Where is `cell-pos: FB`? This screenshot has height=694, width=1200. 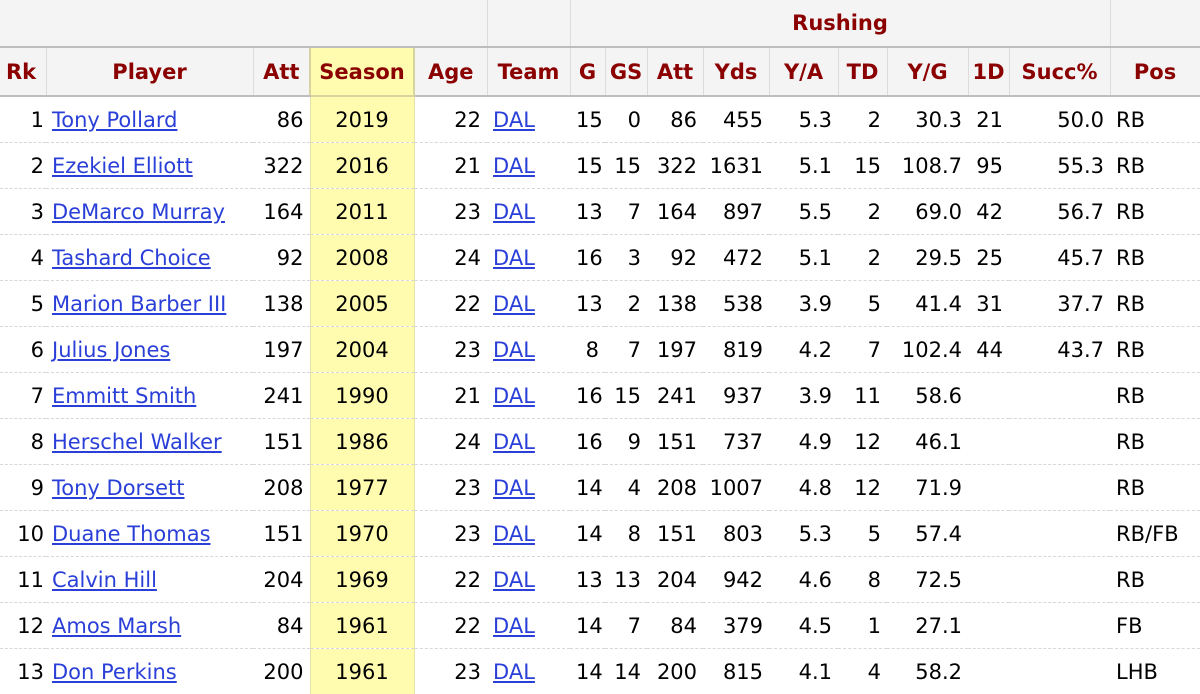
cell-pos: FB is located at coordinates (1155, 626).